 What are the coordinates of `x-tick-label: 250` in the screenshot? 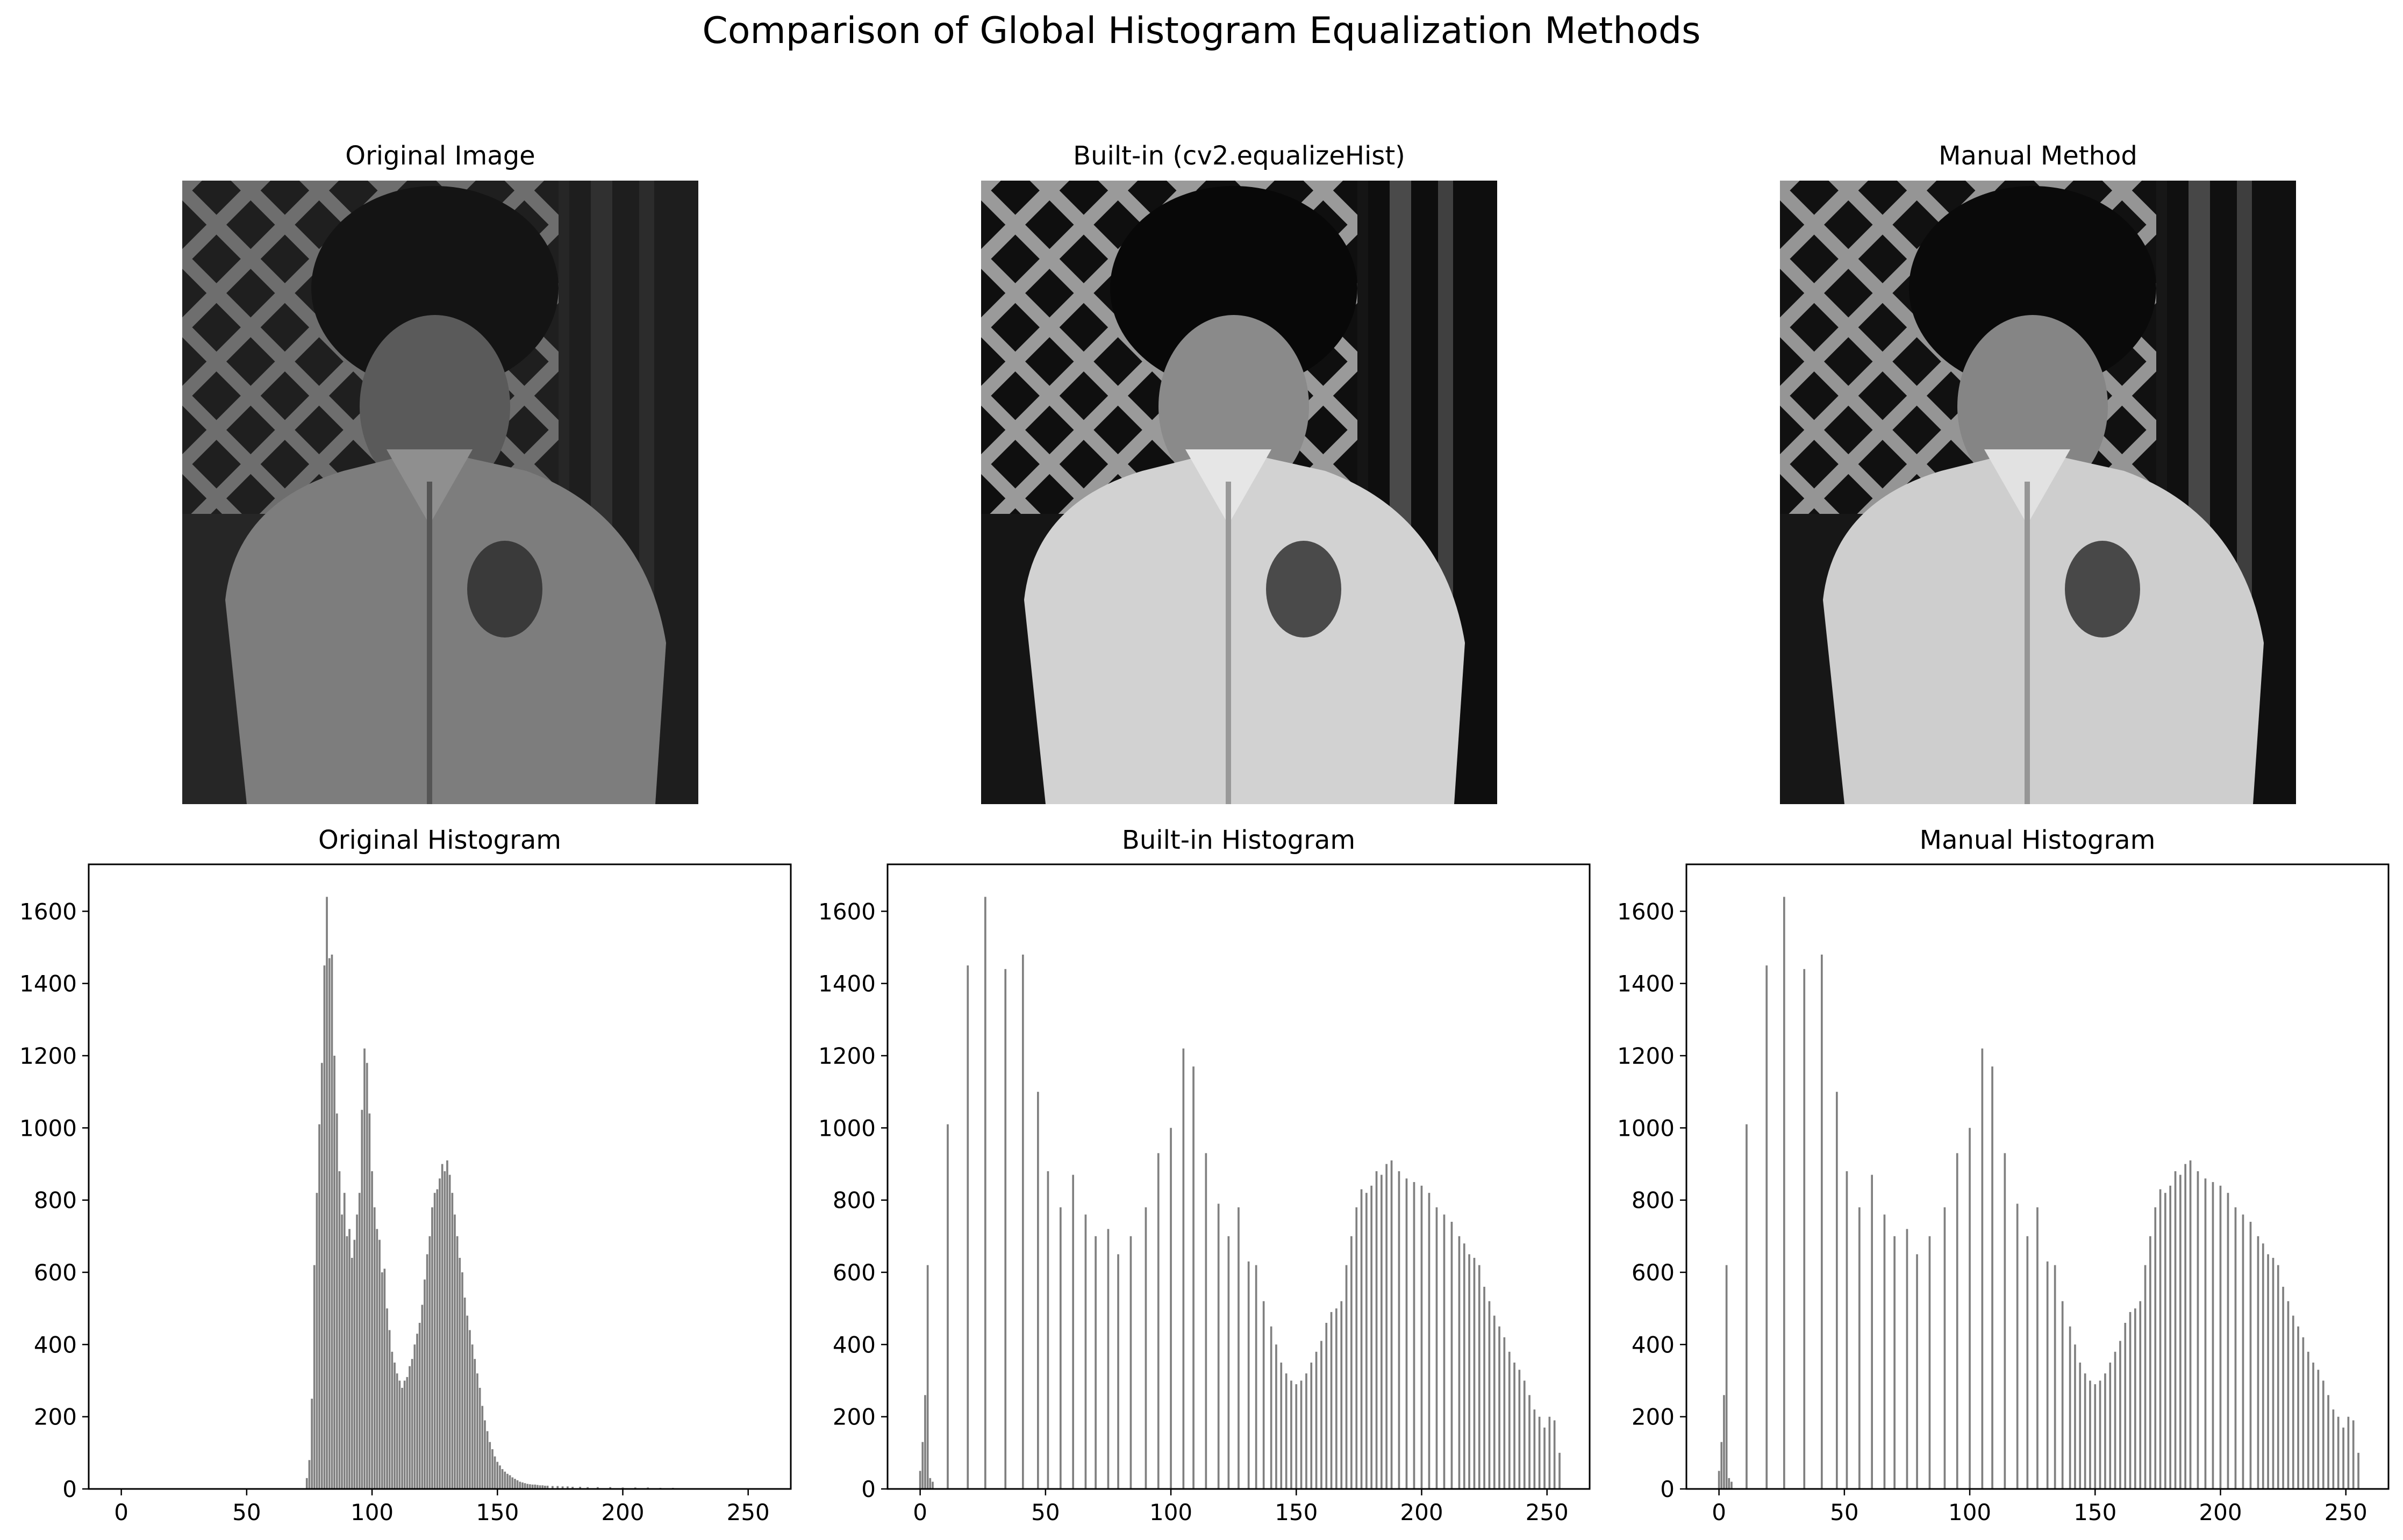 It's located at (1547, 1512).